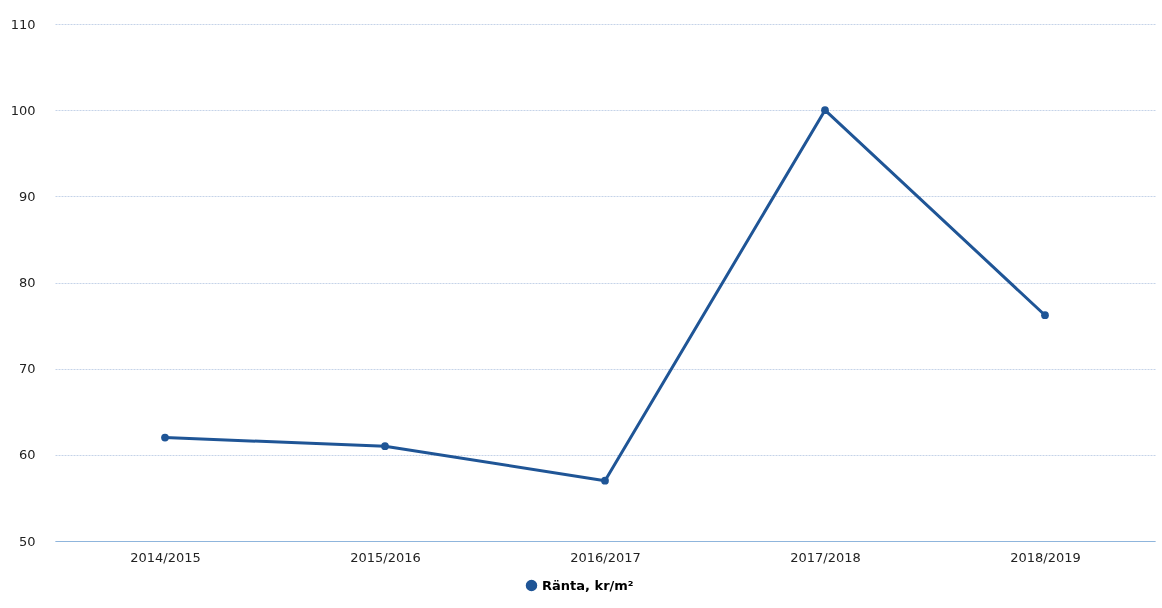 This screenshot has height=608, width=1162. I want to click on legend-label: Ränta, kr/m², so click(588, 585).